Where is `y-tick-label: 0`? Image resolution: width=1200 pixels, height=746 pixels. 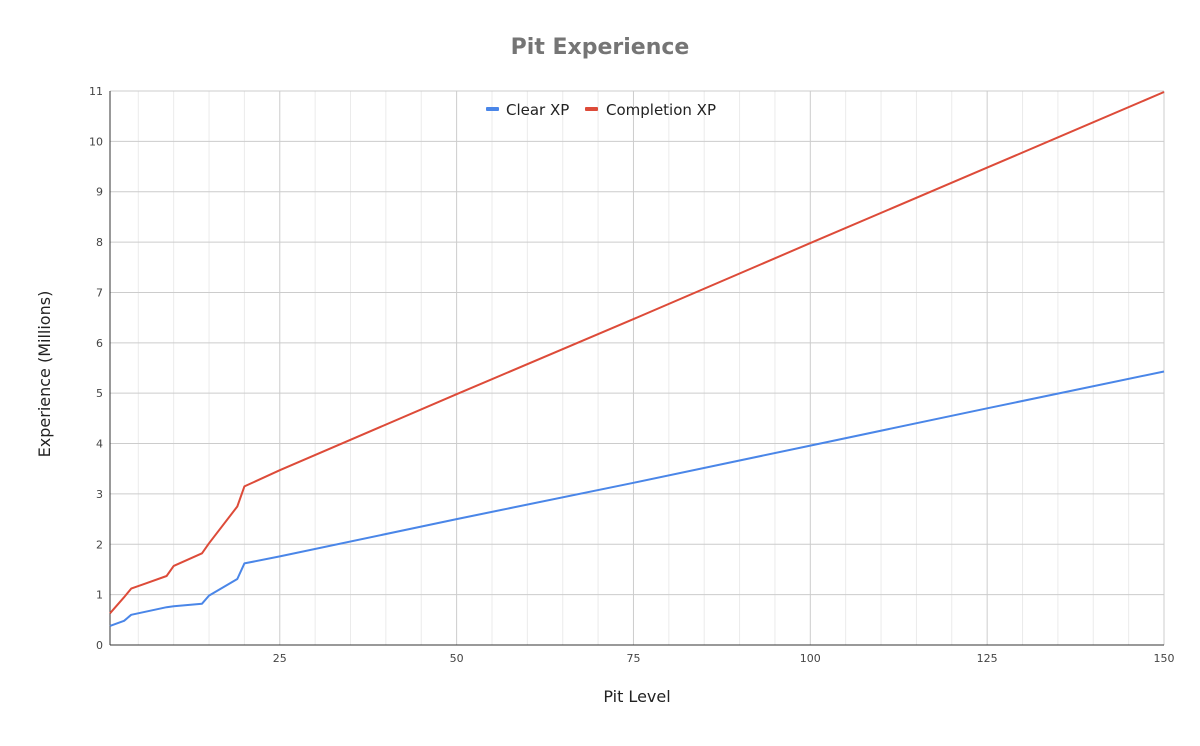
y-tick-label: 0 is located at coordinates (99, 645).